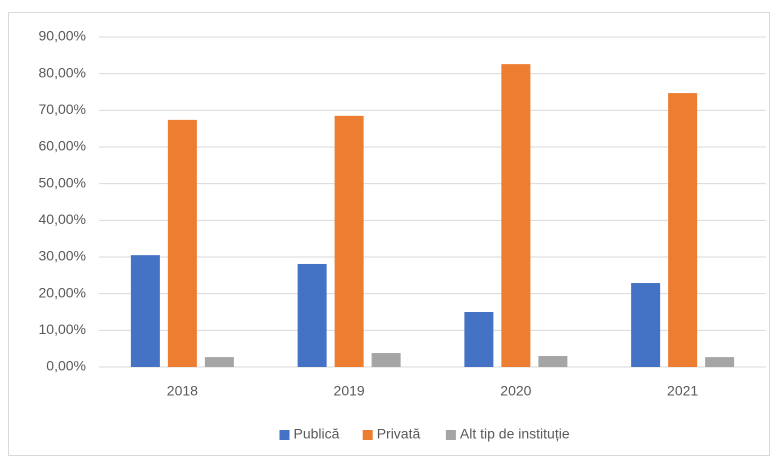 Image resolution: width=775 pixels, height=459 pixels. Describe the element at coordinates (317, 434) in the screenshot. I see `legend-label: Publică` at that location.